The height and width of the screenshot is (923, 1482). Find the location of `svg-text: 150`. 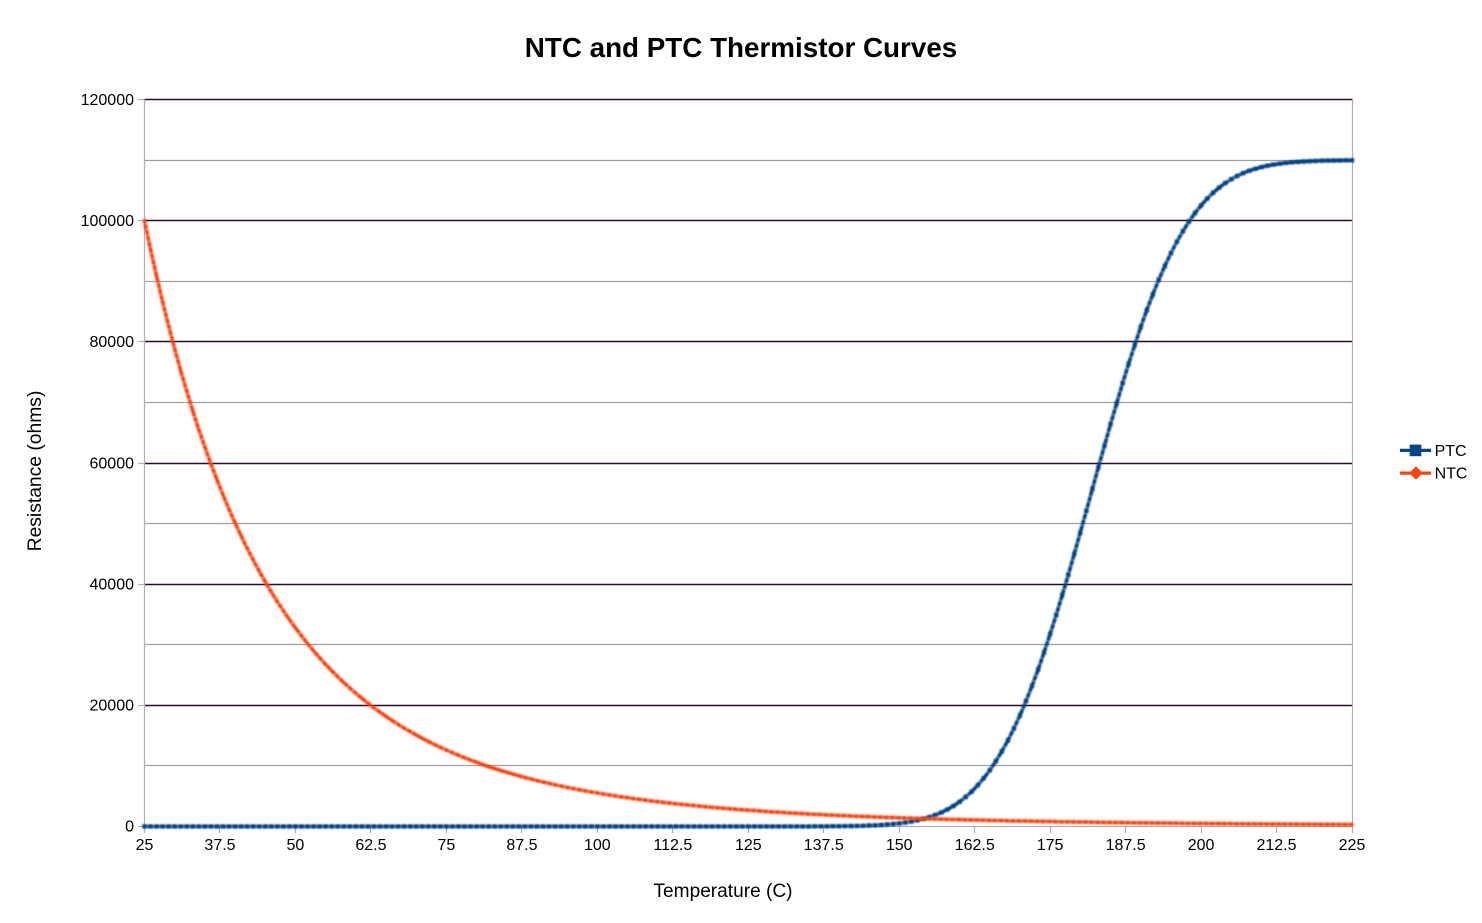

svg-text: 150 is located at coordinates (899, 845).